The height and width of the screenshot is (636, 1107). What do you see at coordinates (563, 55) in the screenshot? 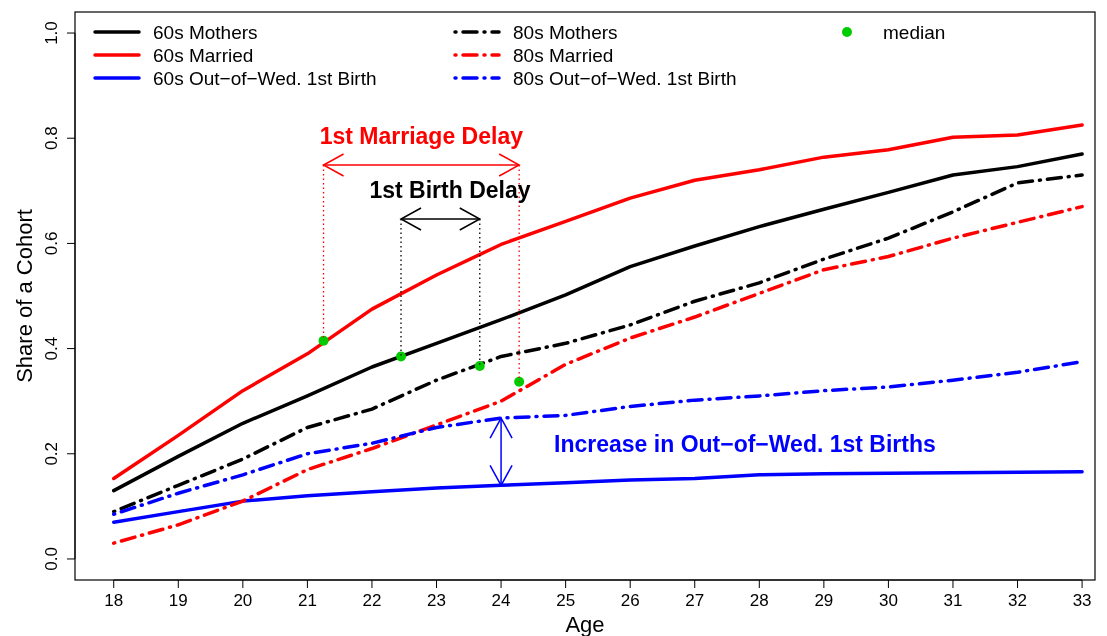
I see `legend-label: 80s Married` at bounding box center [563, 55].